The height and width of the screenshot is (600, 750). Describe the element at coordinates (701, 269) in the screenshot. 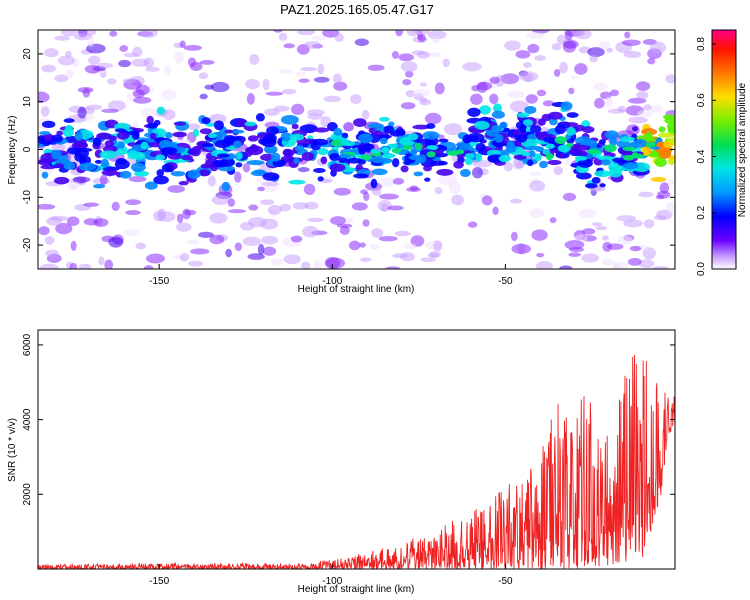

I see `colorbar-tick-label: 0.0` at that location.